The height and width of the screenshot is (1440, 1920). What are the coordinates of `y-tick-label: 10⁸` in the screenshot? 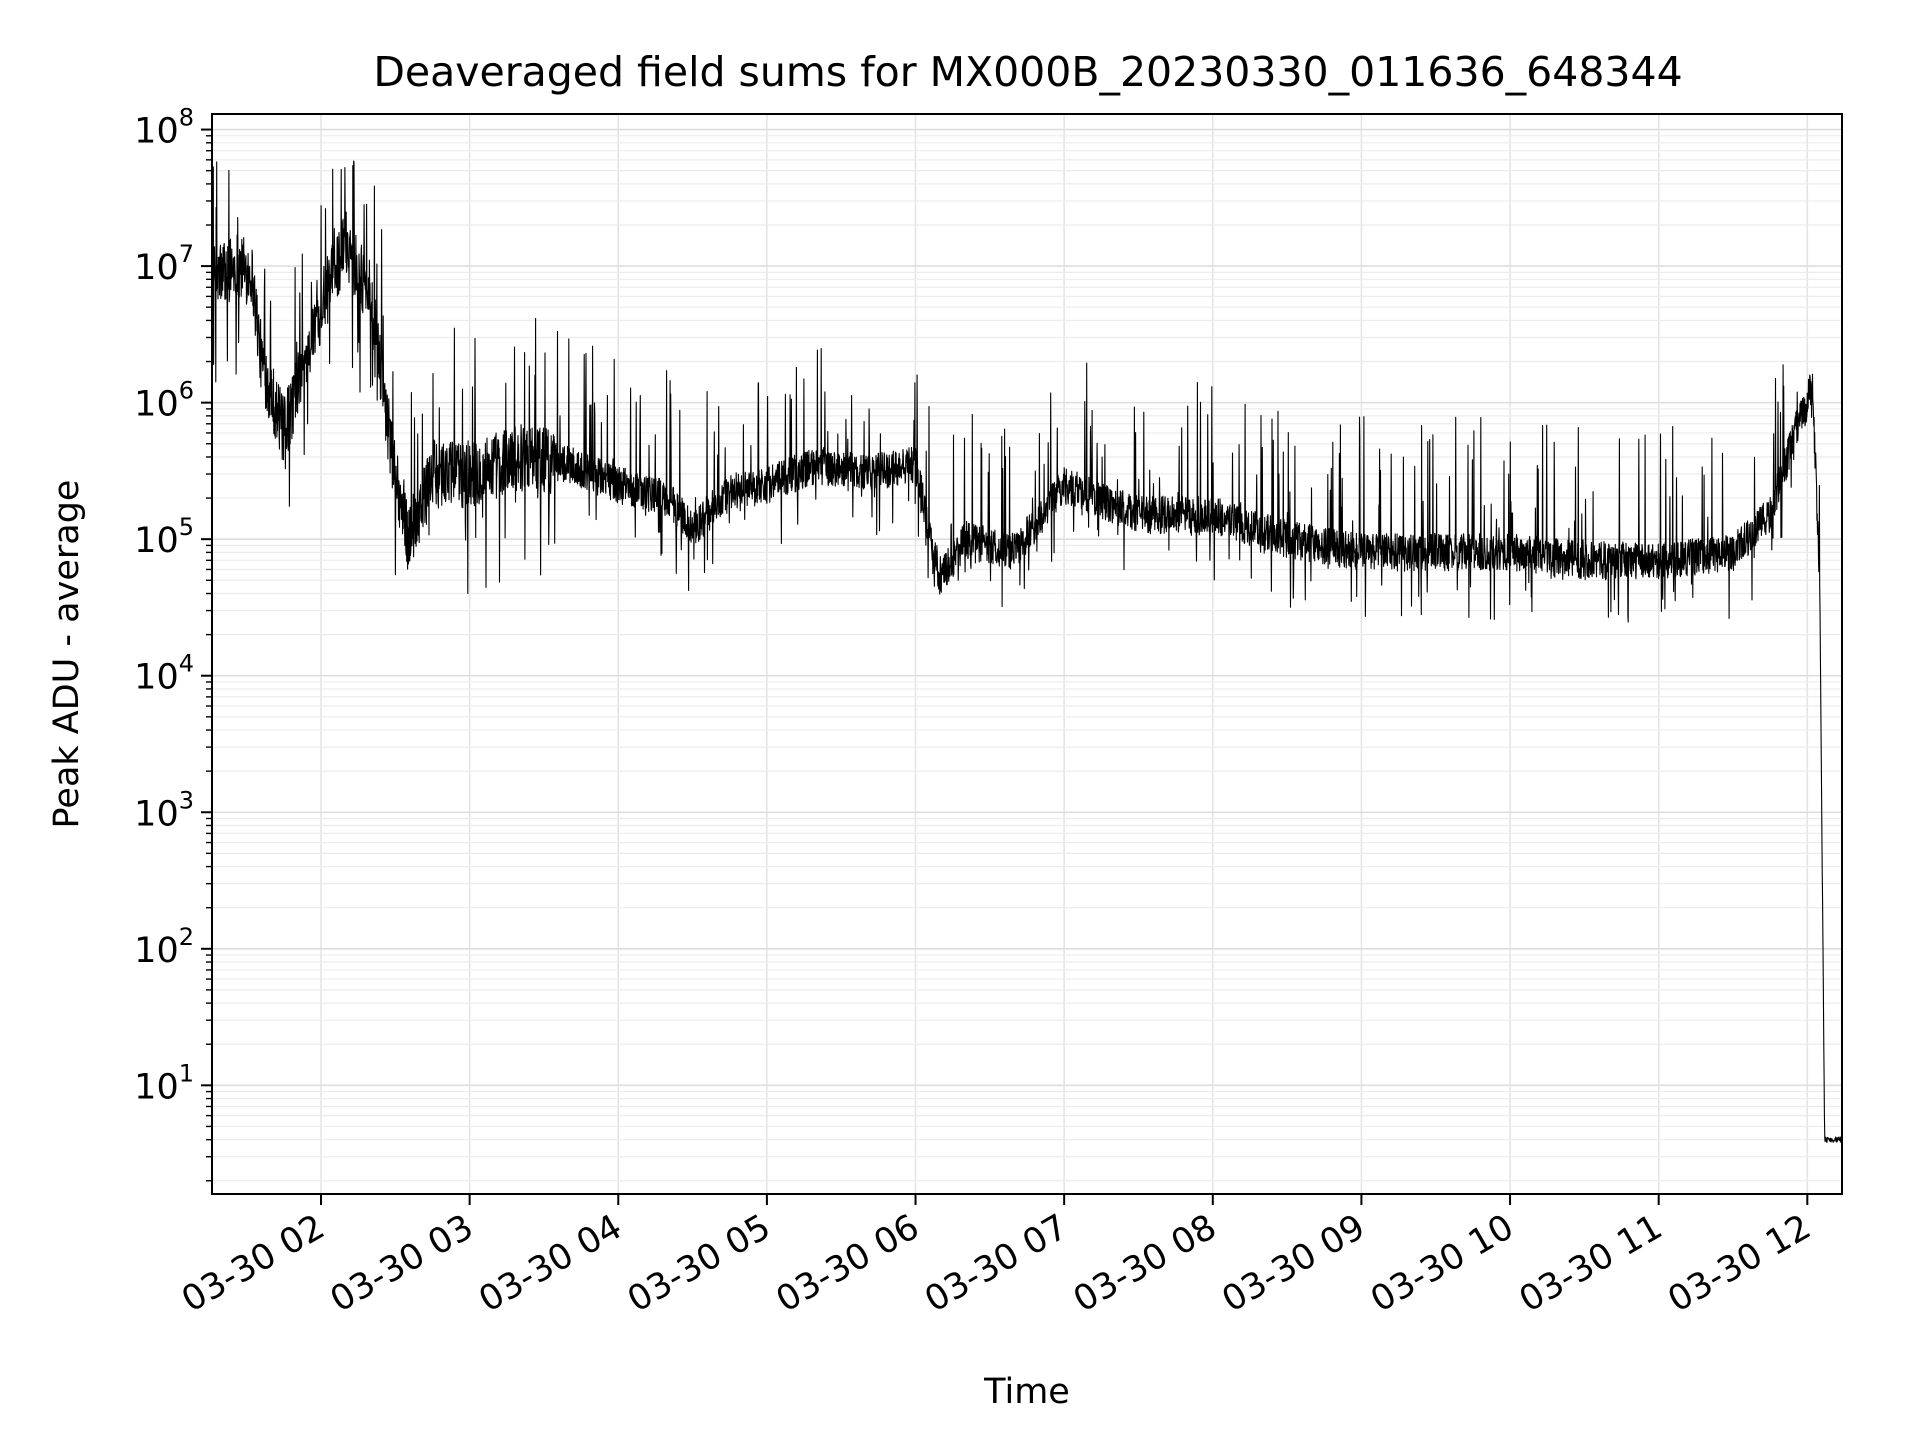 It's located at (164, 128).